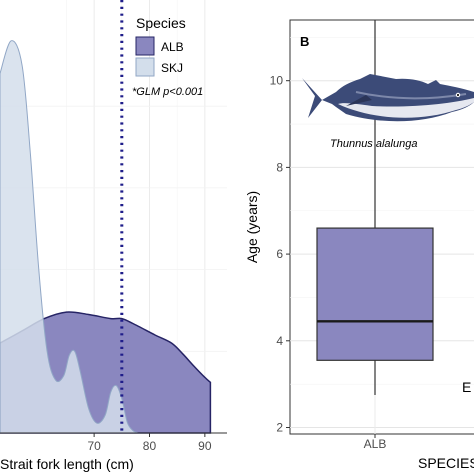 Image resolution: width=474 pixels, height=474 pixels. What do you see at coordinates (252, 227) in the screenshot?
I see `panel-b-y-axis-label: Age (years)` at bounding box center [252, 227].